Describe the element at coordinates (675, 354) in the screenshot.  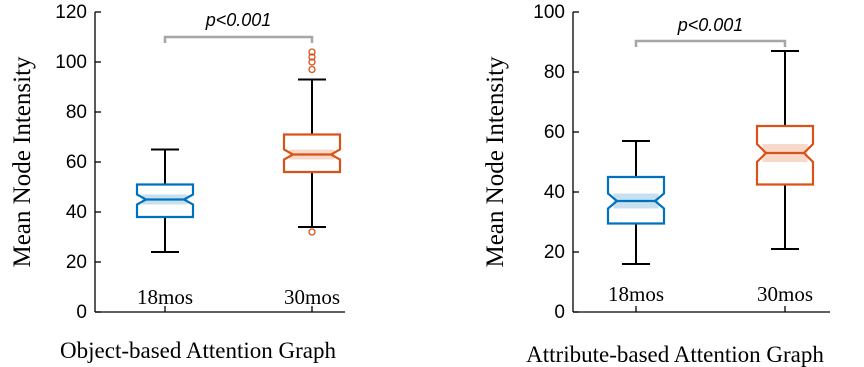
I see `x-axis-label: Attribute-based Attention Graph` at that location.